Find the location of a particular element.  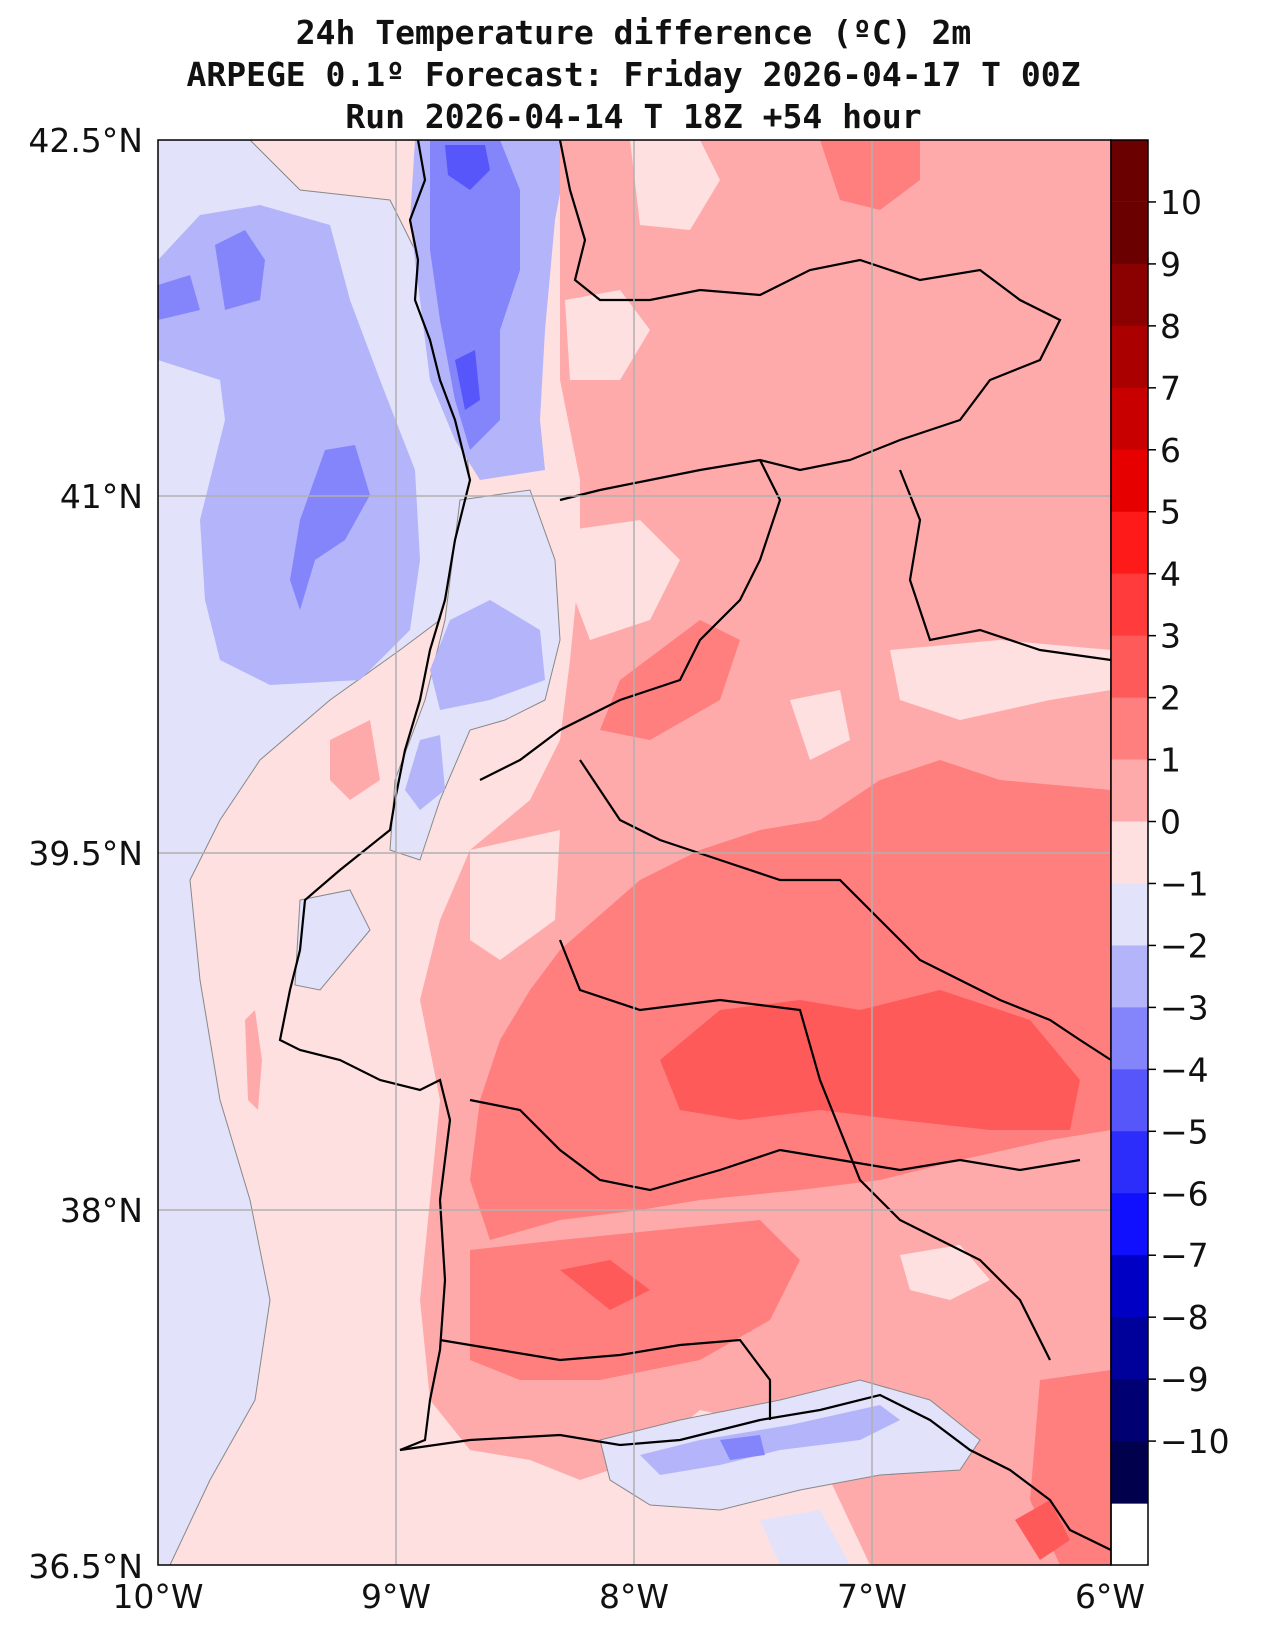

colorbar-label: −7 is located at coordinates (1184, 1255).